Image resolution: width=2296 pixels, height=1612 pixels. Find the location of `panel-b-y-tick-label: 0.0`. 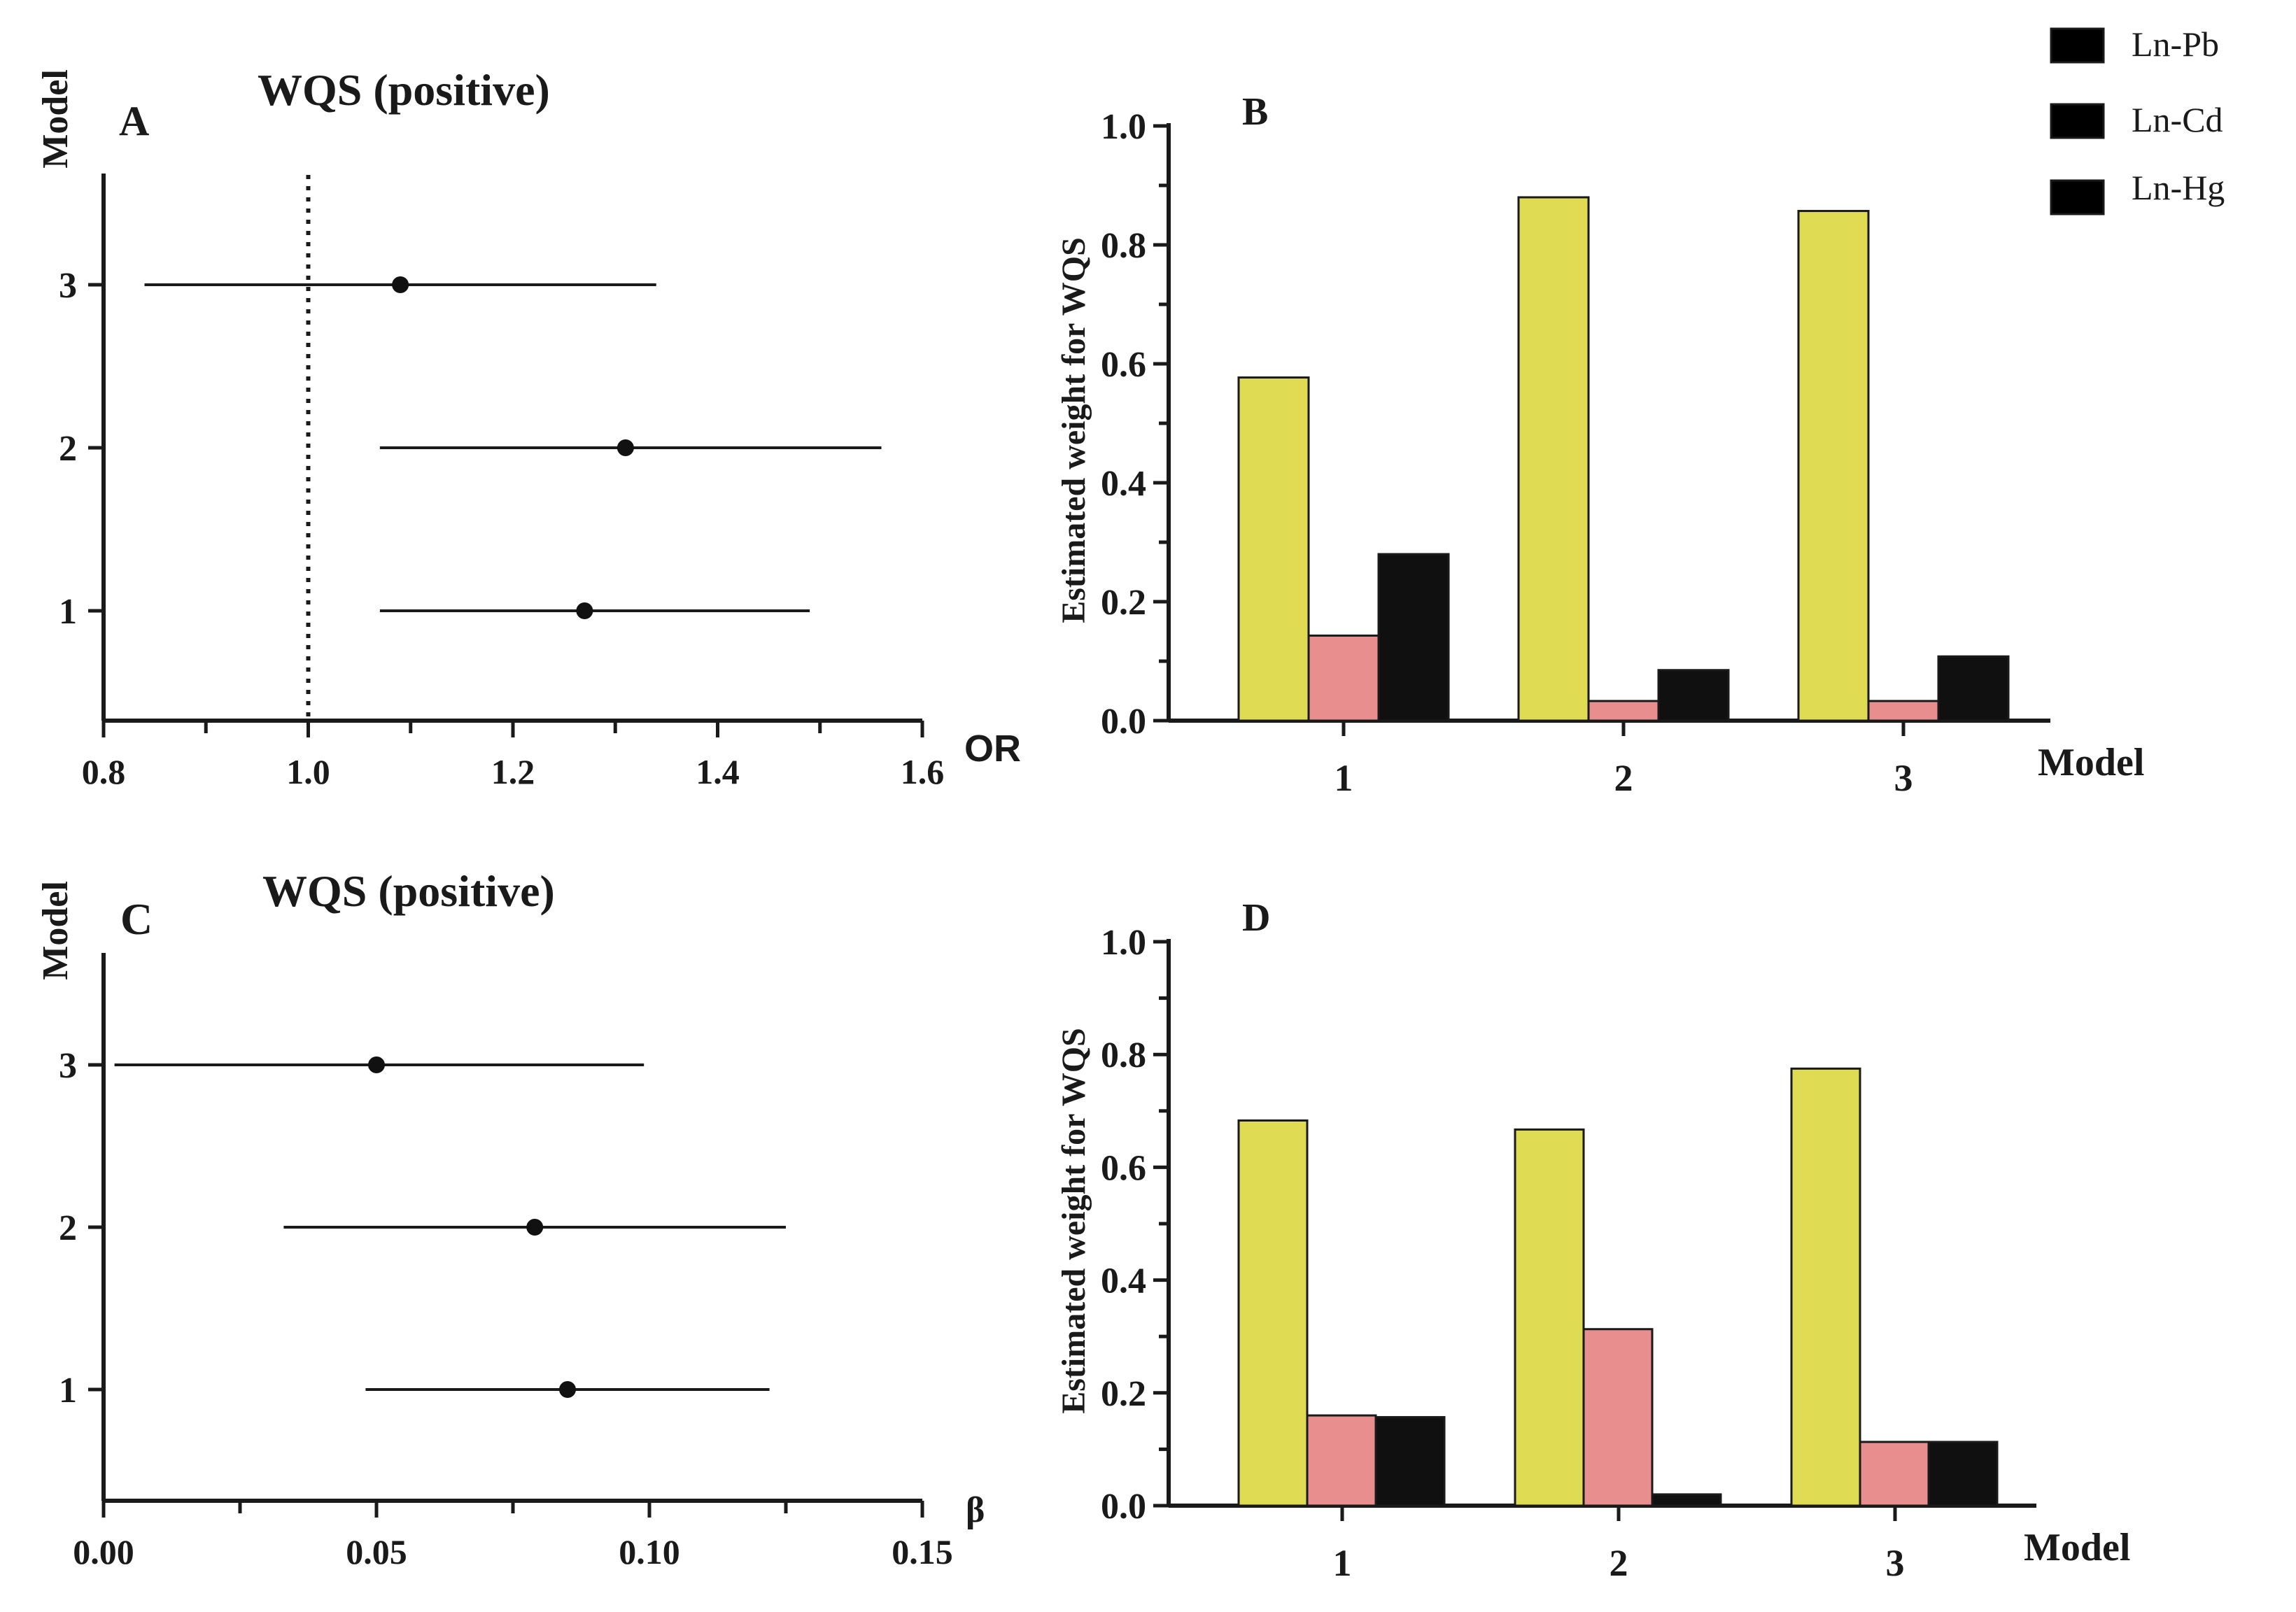

panel-b-y-tick-label: 0.0 is located at coordinates (1123, 722).